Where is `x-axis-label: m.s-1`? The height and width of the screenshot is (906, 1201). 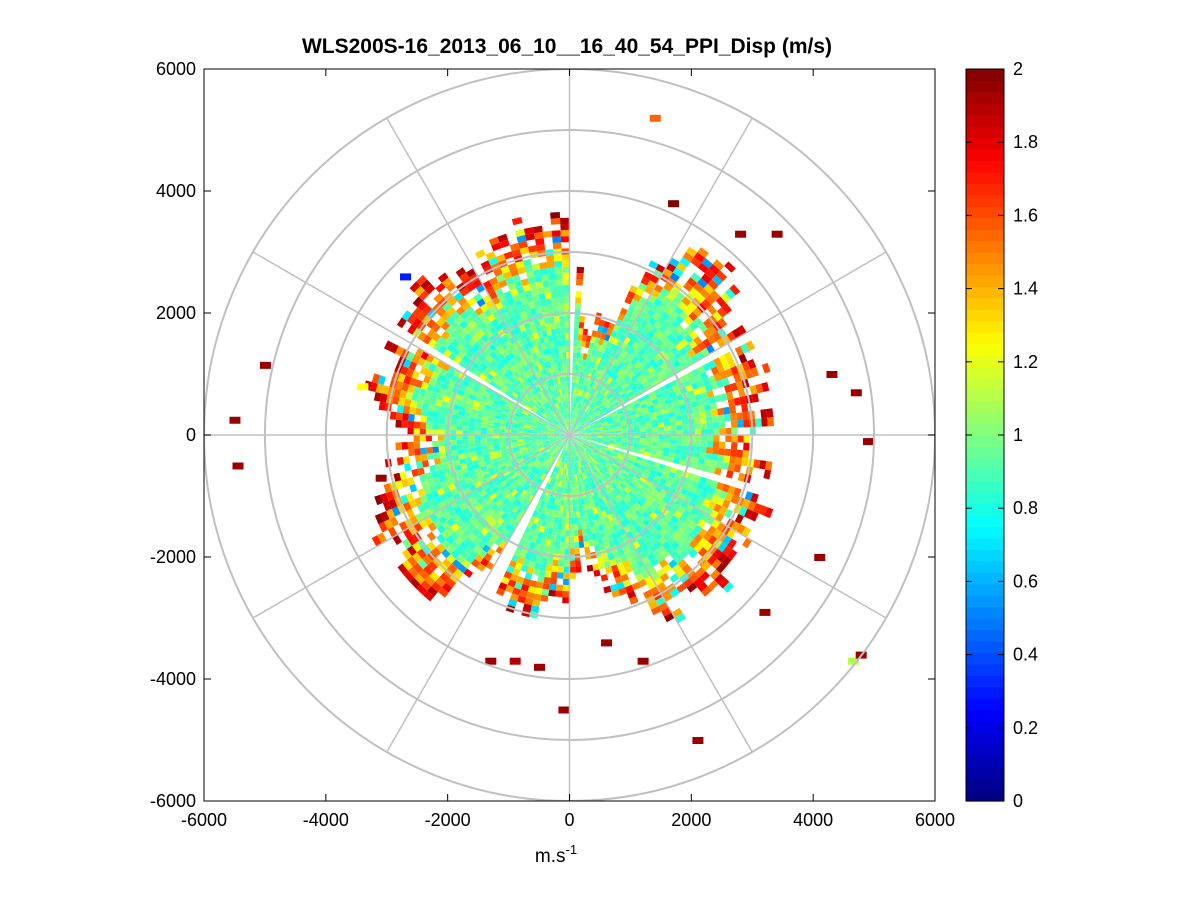 x-axis-label: m.s-1 is located at coordinates (556, 854).